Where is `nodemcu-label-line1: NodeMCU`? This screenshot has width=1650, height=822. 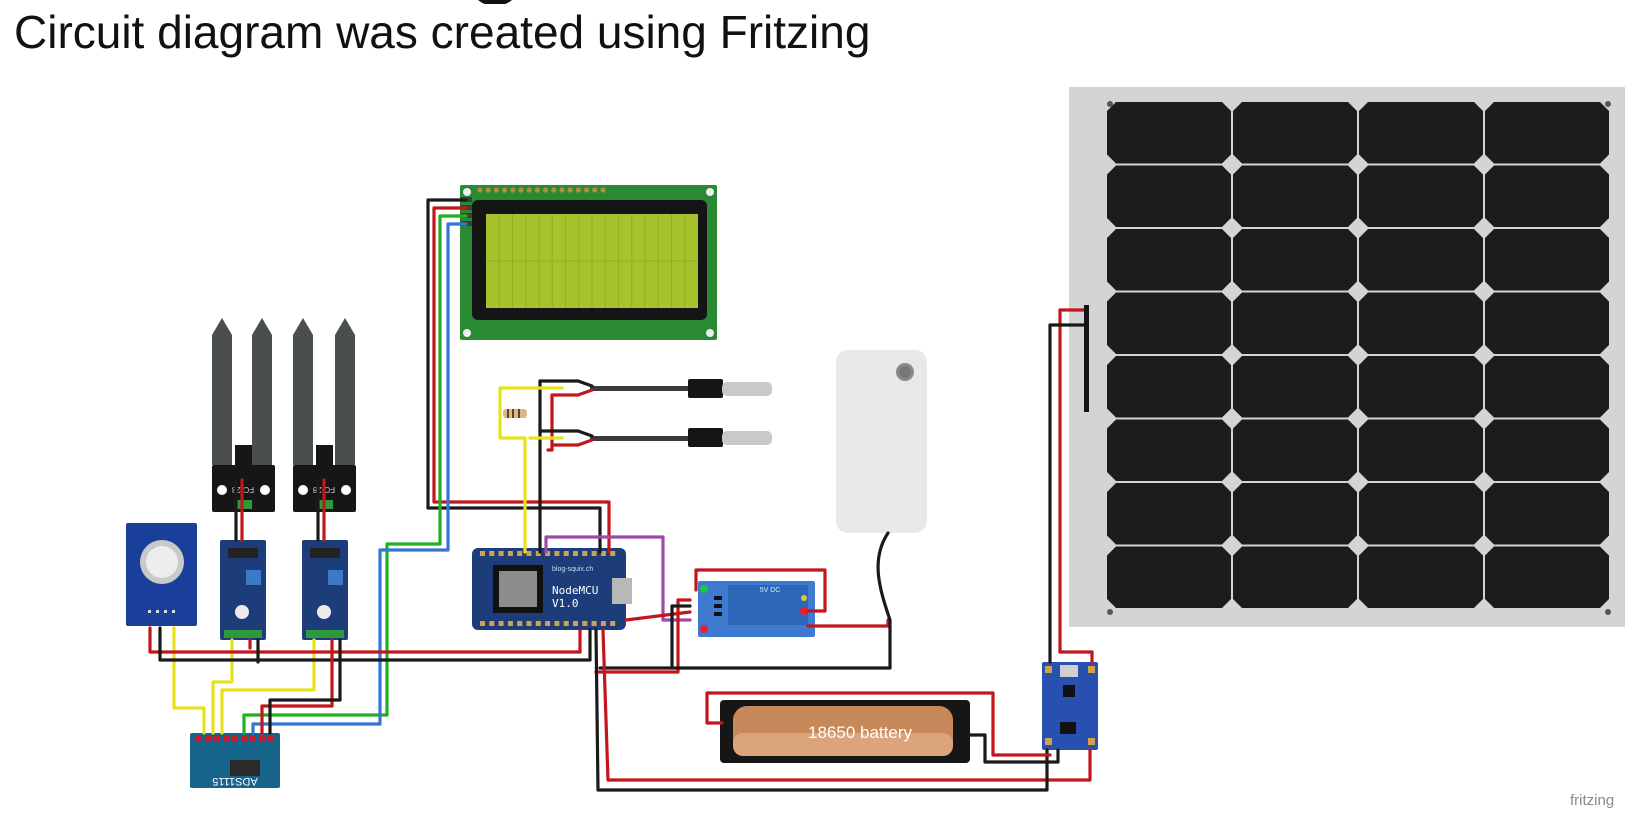 nodemcu-label-line1: NodeMCU is located at coordinates (575, 590).